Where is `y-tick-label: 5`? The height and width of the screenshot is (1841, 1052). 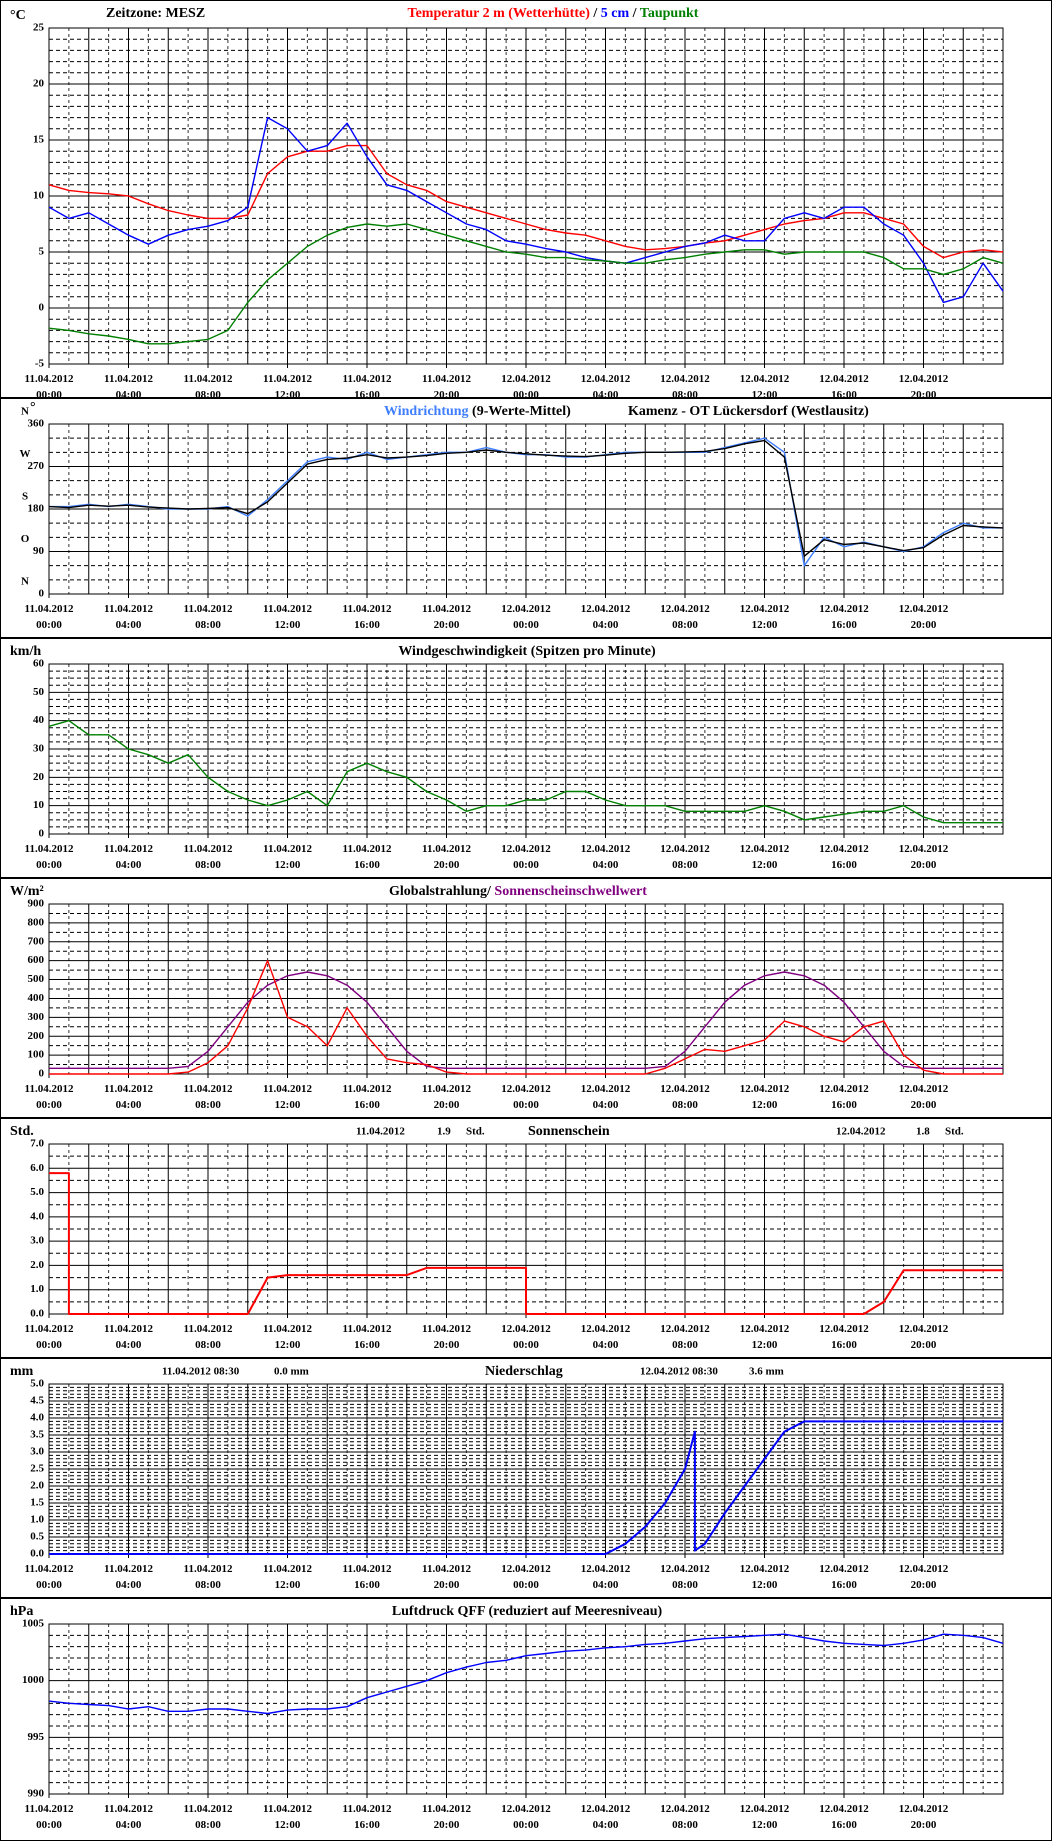
y-tick-label: 5 is located at coordinates (42, 252).